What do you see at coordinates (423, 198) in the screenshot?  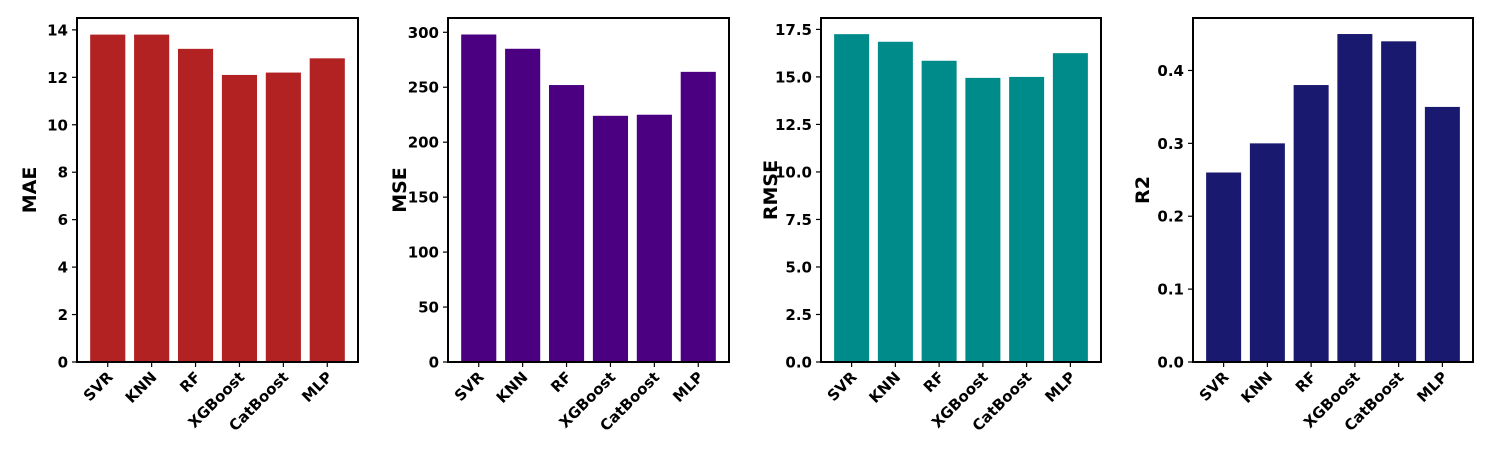 I see `y-tick-label: 150` at bounding box center [423, 198].